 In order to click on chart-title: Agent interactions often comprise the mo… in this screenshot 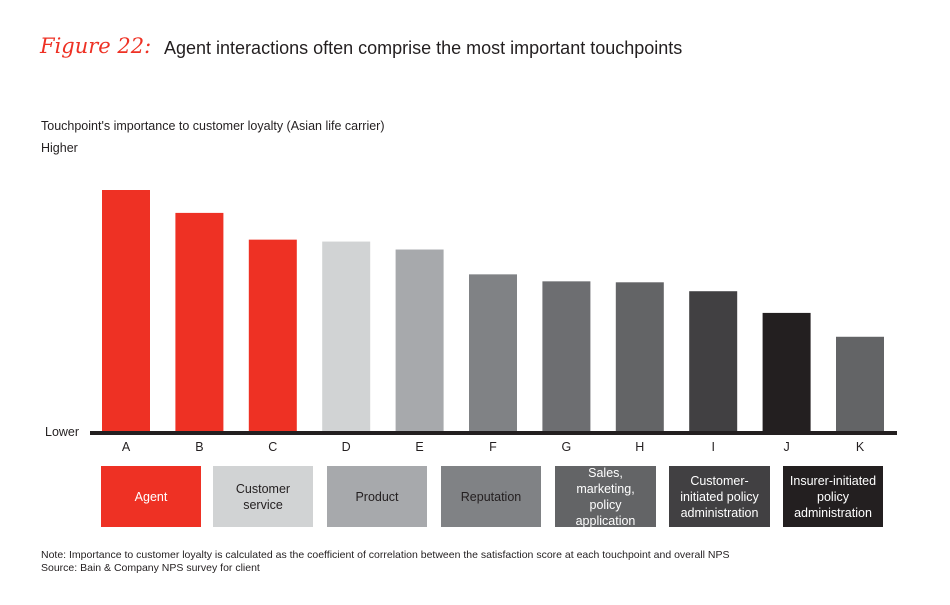, I will do `click(423, 48)`.